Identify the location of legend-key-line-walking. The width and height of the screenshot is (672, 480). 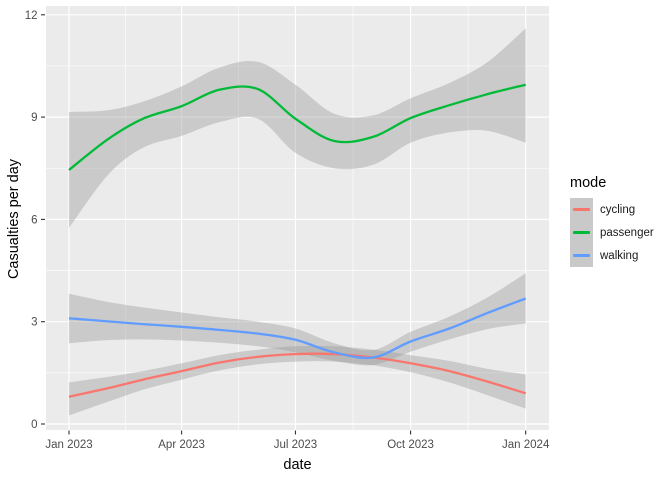
(581, 255).